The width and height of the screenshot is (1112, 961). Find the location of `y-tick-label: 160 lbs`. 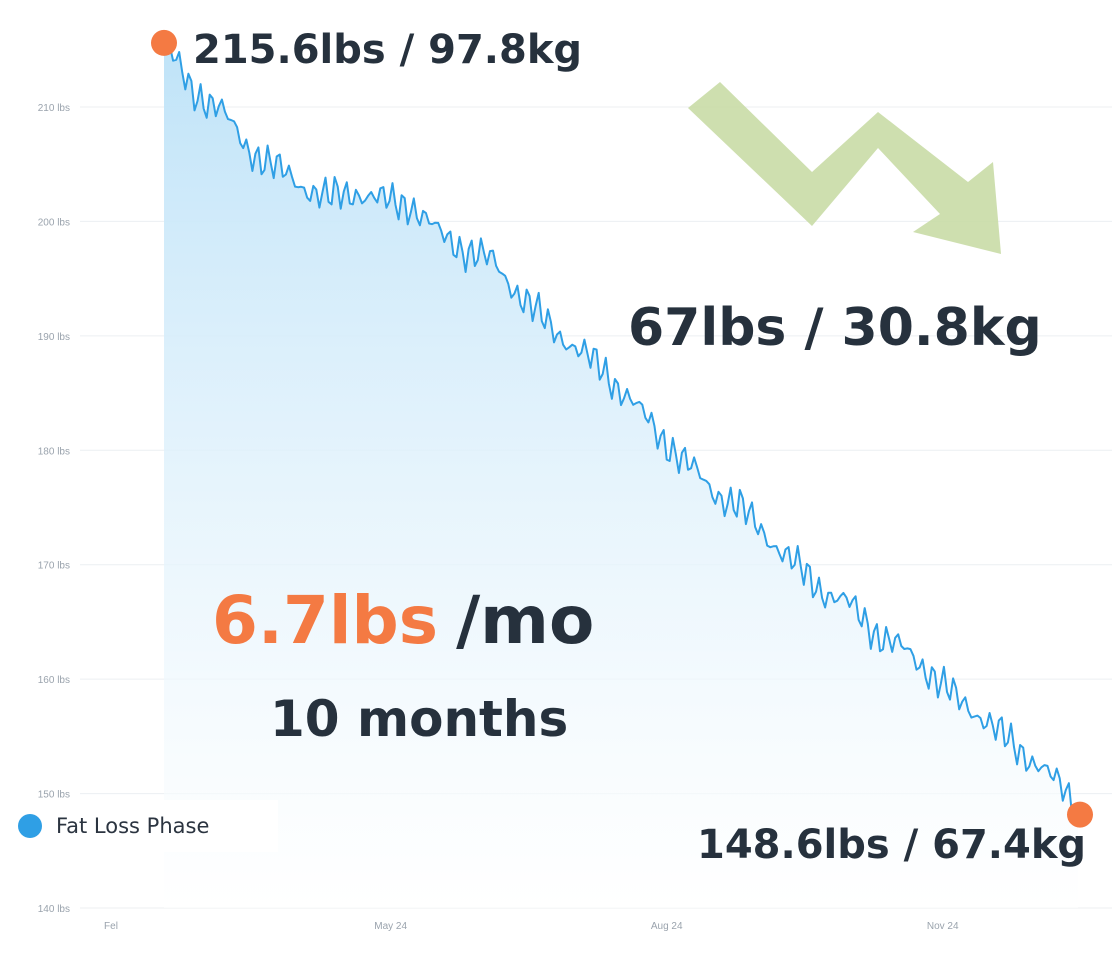

y-tick-label: 160 lbs is located at coordinates (54, 680).